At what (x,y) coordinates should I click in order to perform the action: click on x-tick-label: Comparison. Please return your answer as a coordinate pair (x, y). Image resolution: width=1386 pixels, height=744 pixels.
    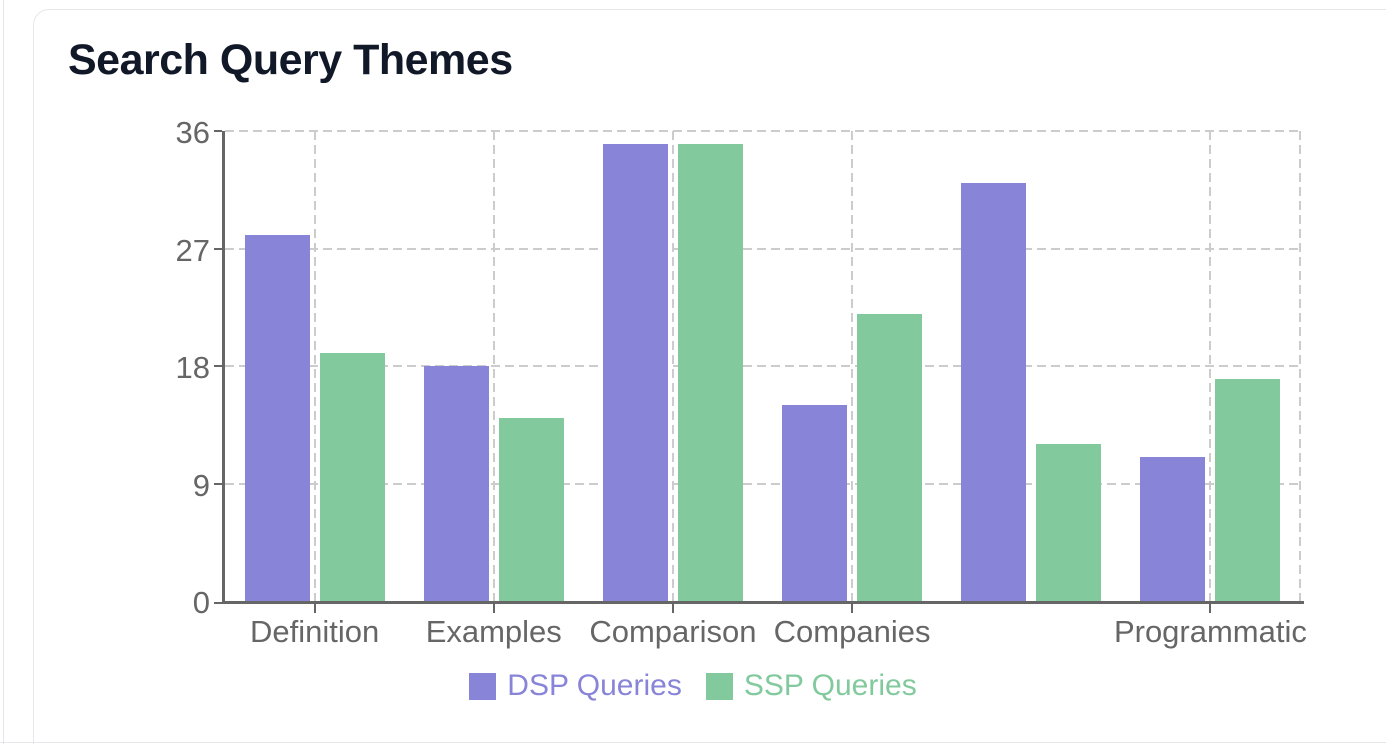
    Looking at the image, I should click on (673, 631).